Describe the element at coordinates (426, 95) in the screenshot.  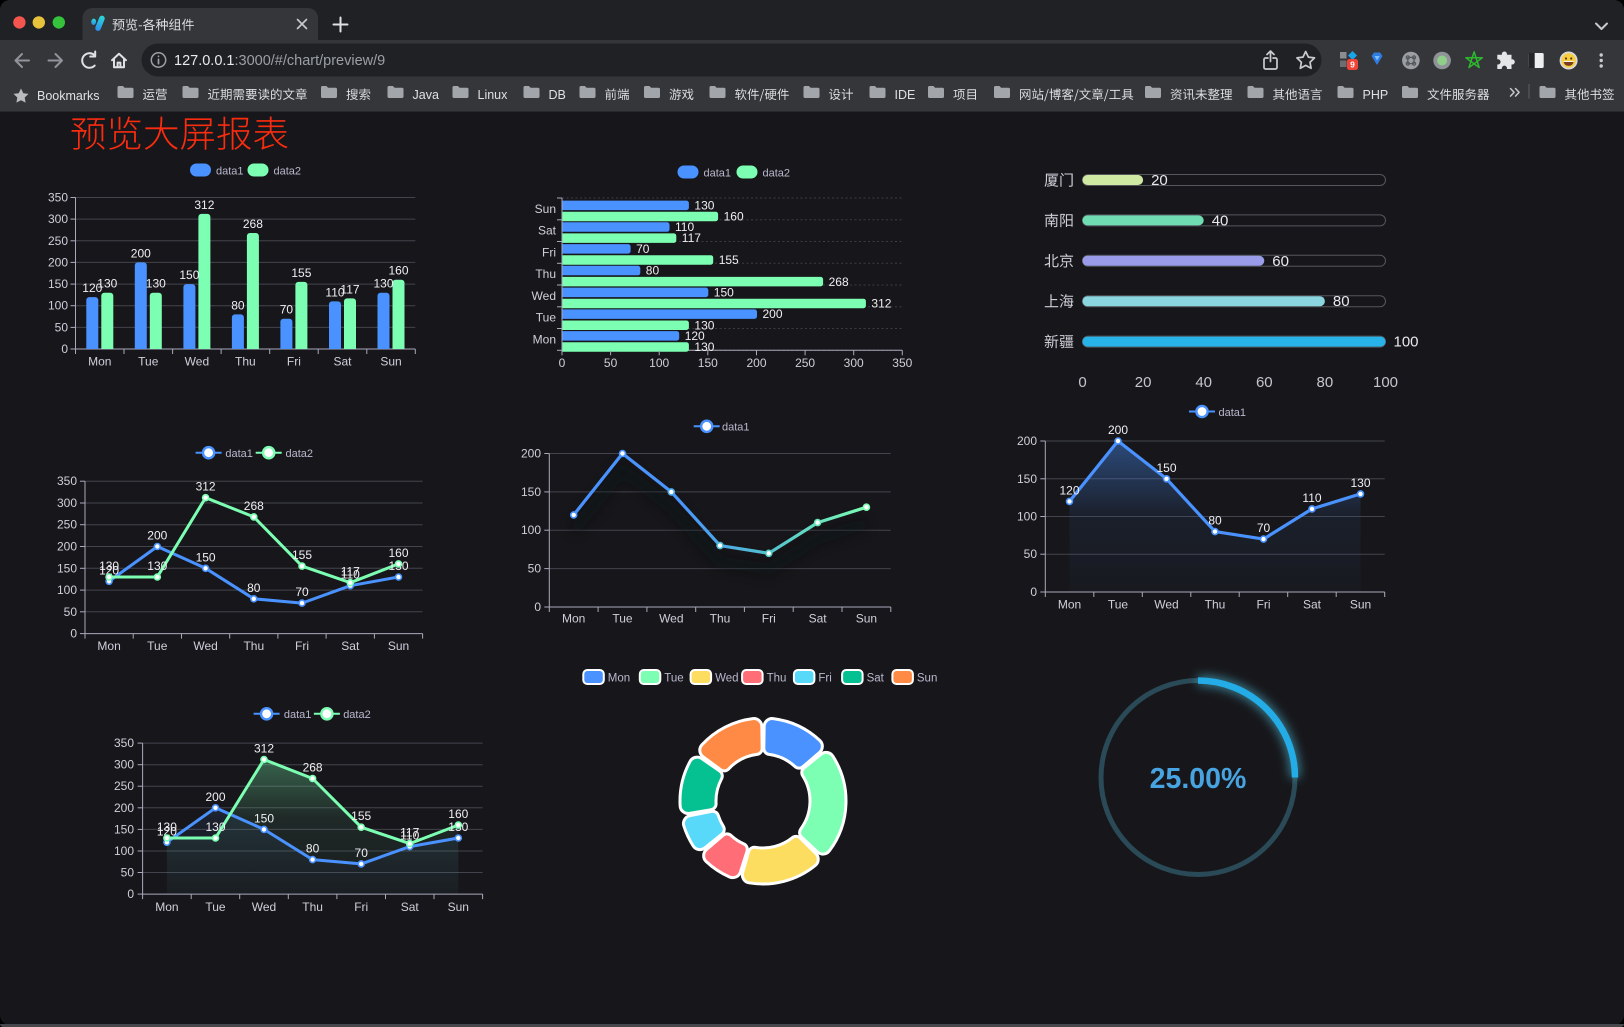
I see `svg-text: Java` at that location.